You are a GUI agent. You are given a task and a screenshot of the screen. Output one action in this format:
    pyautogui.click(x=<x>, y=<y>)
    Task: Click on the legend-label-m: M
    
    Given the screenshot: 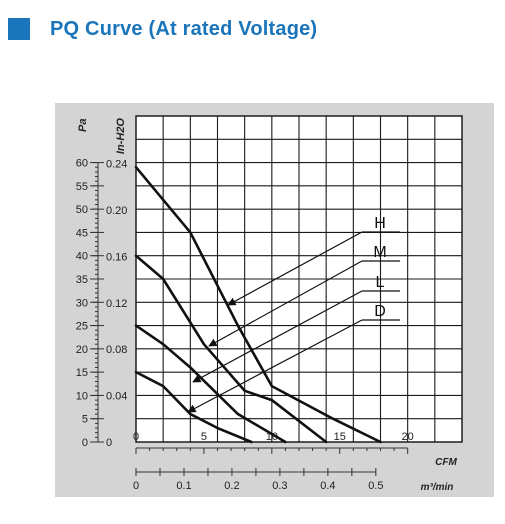 What is the action you would take?
    pyautogui.click(x=379, y=252)
    